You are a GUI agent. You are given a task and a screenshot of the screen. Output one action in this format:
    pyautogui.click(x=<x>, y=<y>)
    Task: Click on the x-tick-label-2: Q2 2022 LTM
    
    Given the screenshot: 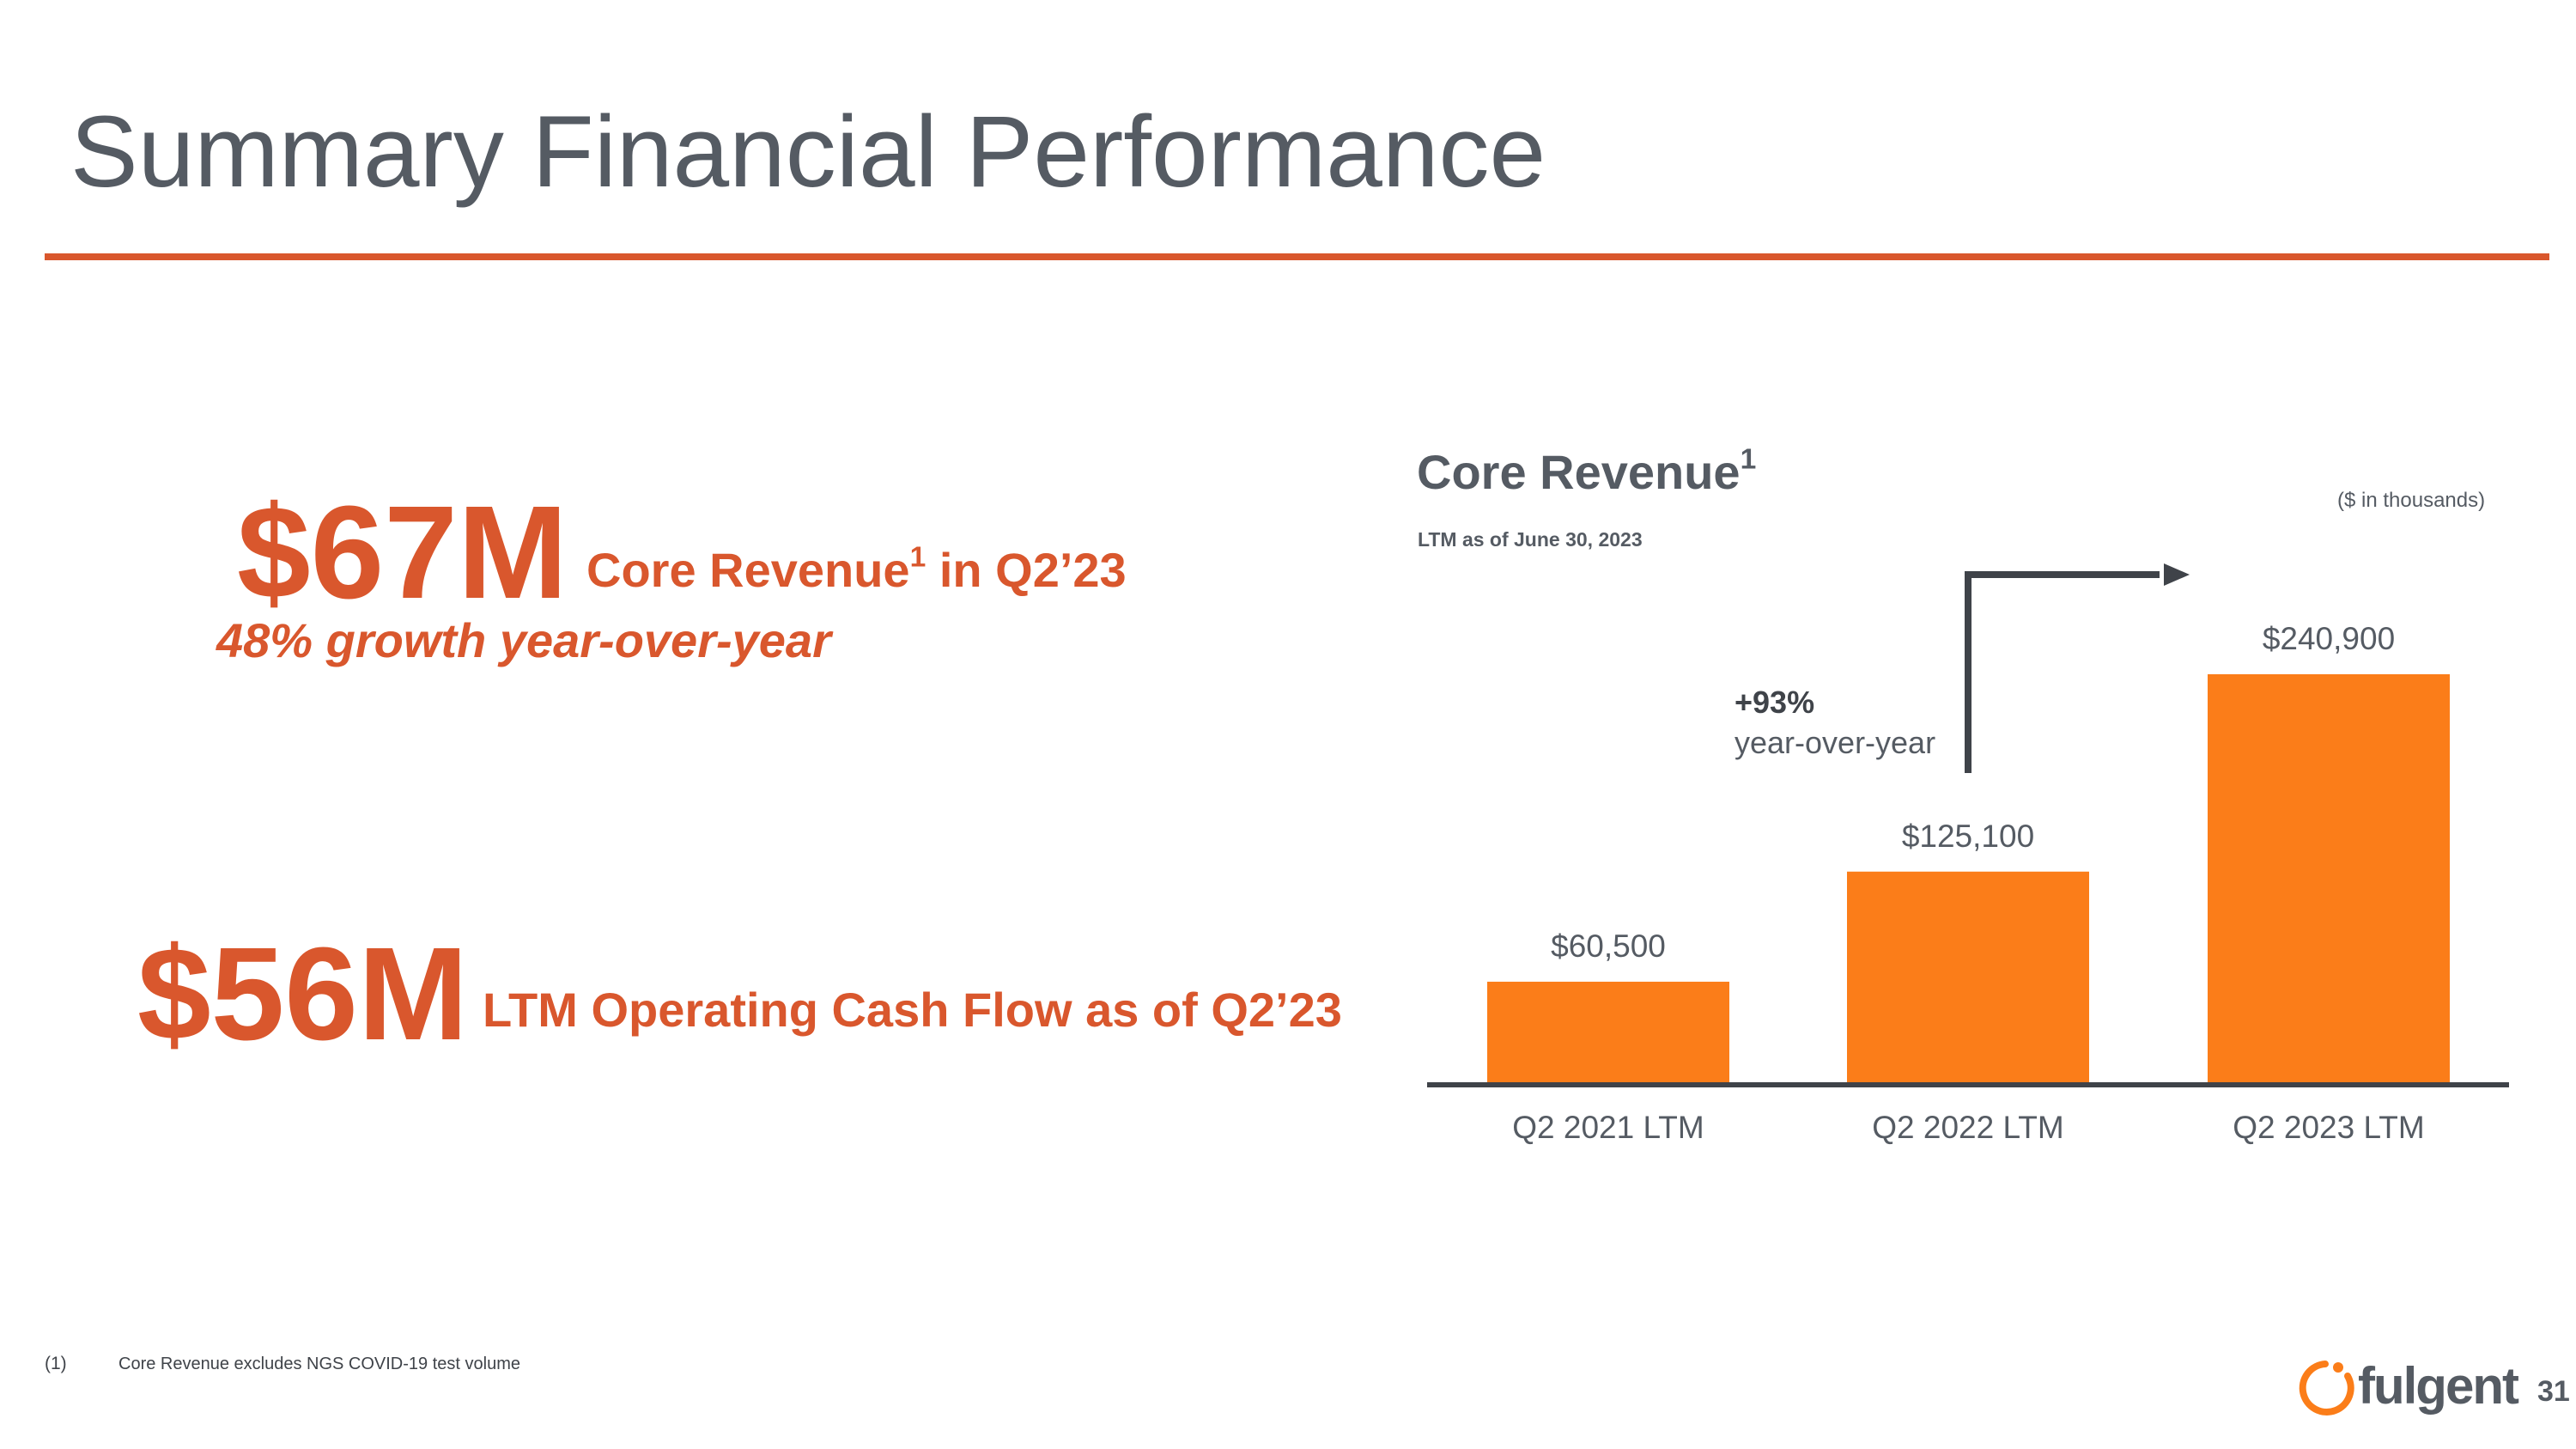 What is the action you would take?
    pyautogui.click(x=1967, y=1127)
    